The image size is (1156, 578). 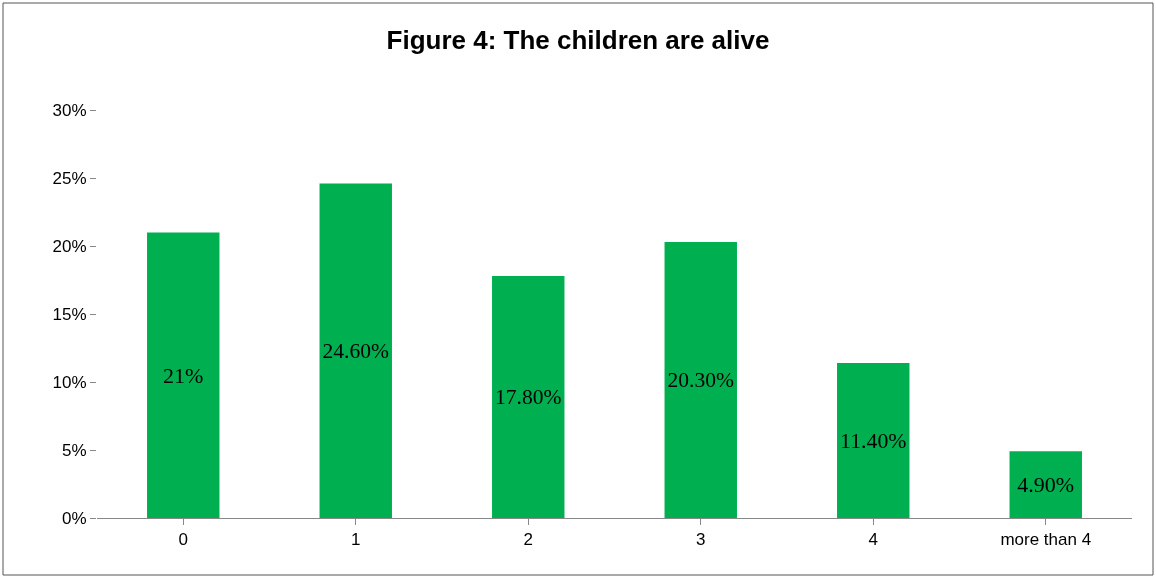 What do you see at coordinates (69, 246) in the screenshot?
I see `y-tick-label: 20%` at bounding box center [69, 246].